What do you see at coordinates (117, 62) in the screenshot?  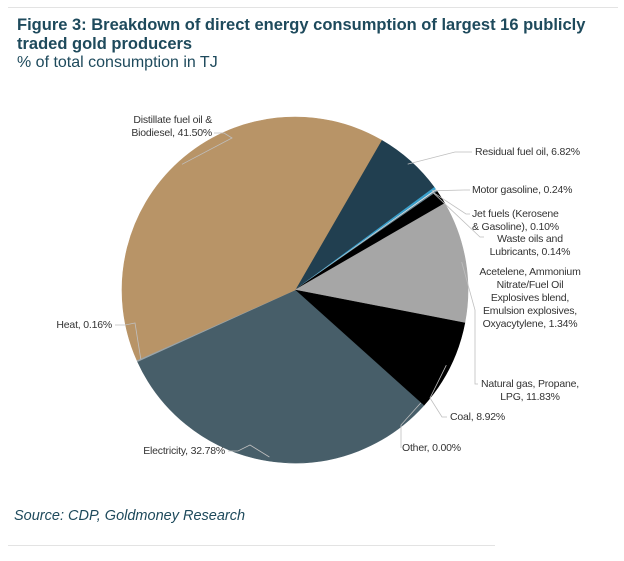 I see `chart-subtitle: % of total consumption in TJ` at bounding box center [117, 62].